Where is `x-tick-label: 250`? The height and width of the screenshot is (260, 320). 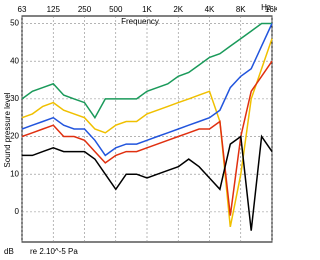
x-tick-label: 250 is located at coordinates (85, 9).